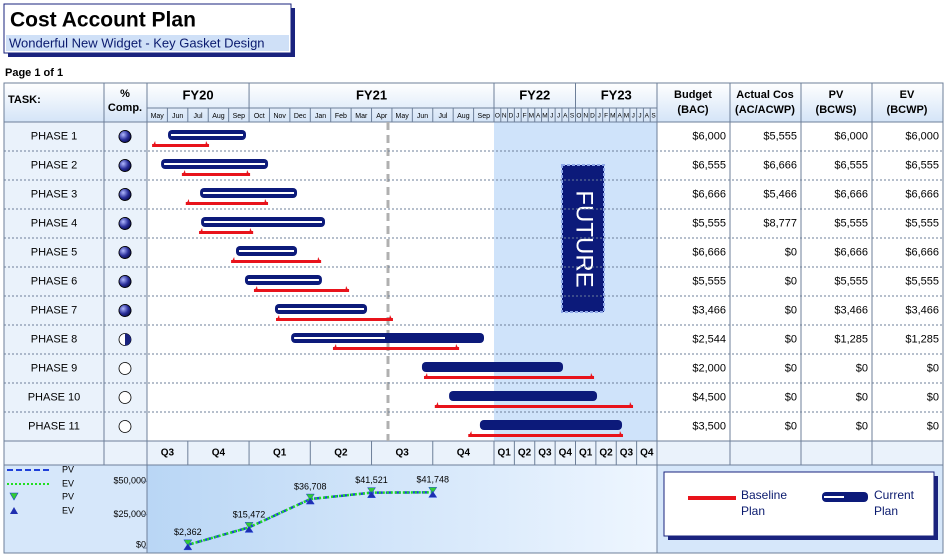  Describe the element at coordinates (75, 509) in the screenshot. I see `legend-left-bg` at that location.